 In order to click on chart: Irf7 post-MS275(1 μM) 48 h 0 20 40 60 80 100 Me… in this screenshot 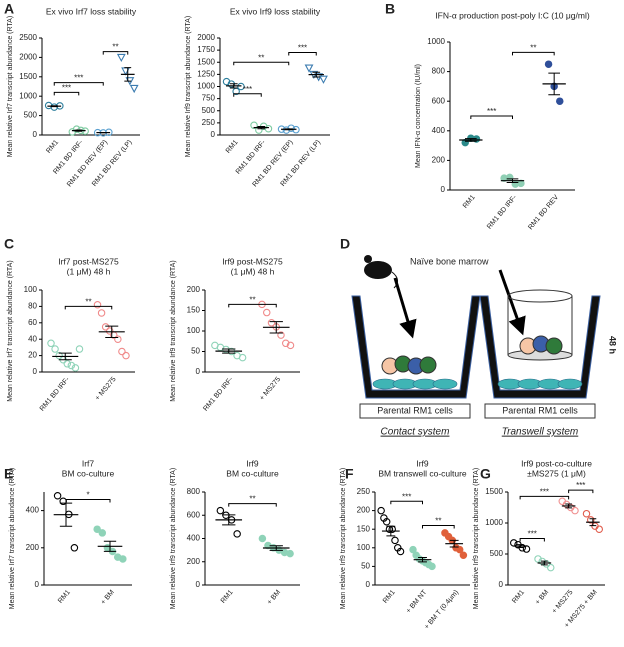, I will do `click(71, 334)`.